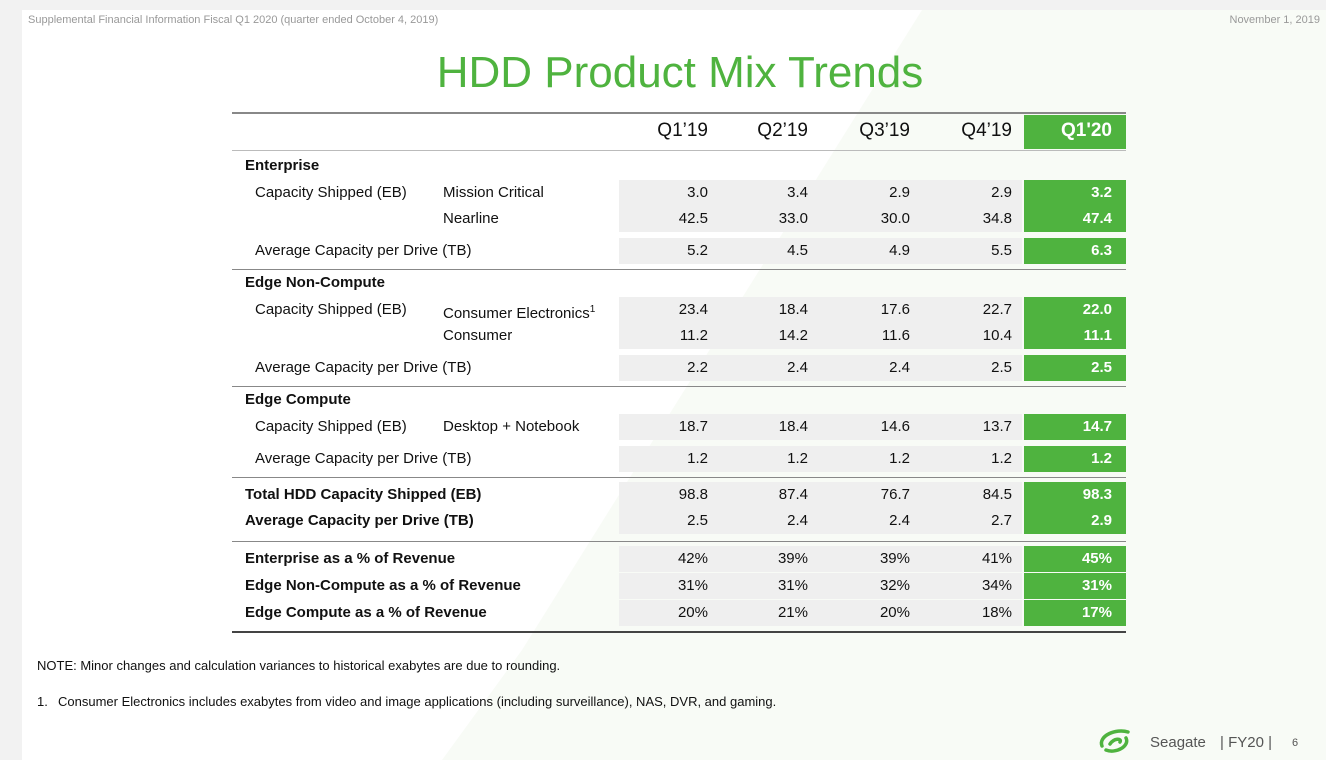 This screenshot has height=760, width=1326. What do you see at coordinates (797, 192) in the screenshot?
I see `cell-value: 3.4` at bounding box center [797, 192].